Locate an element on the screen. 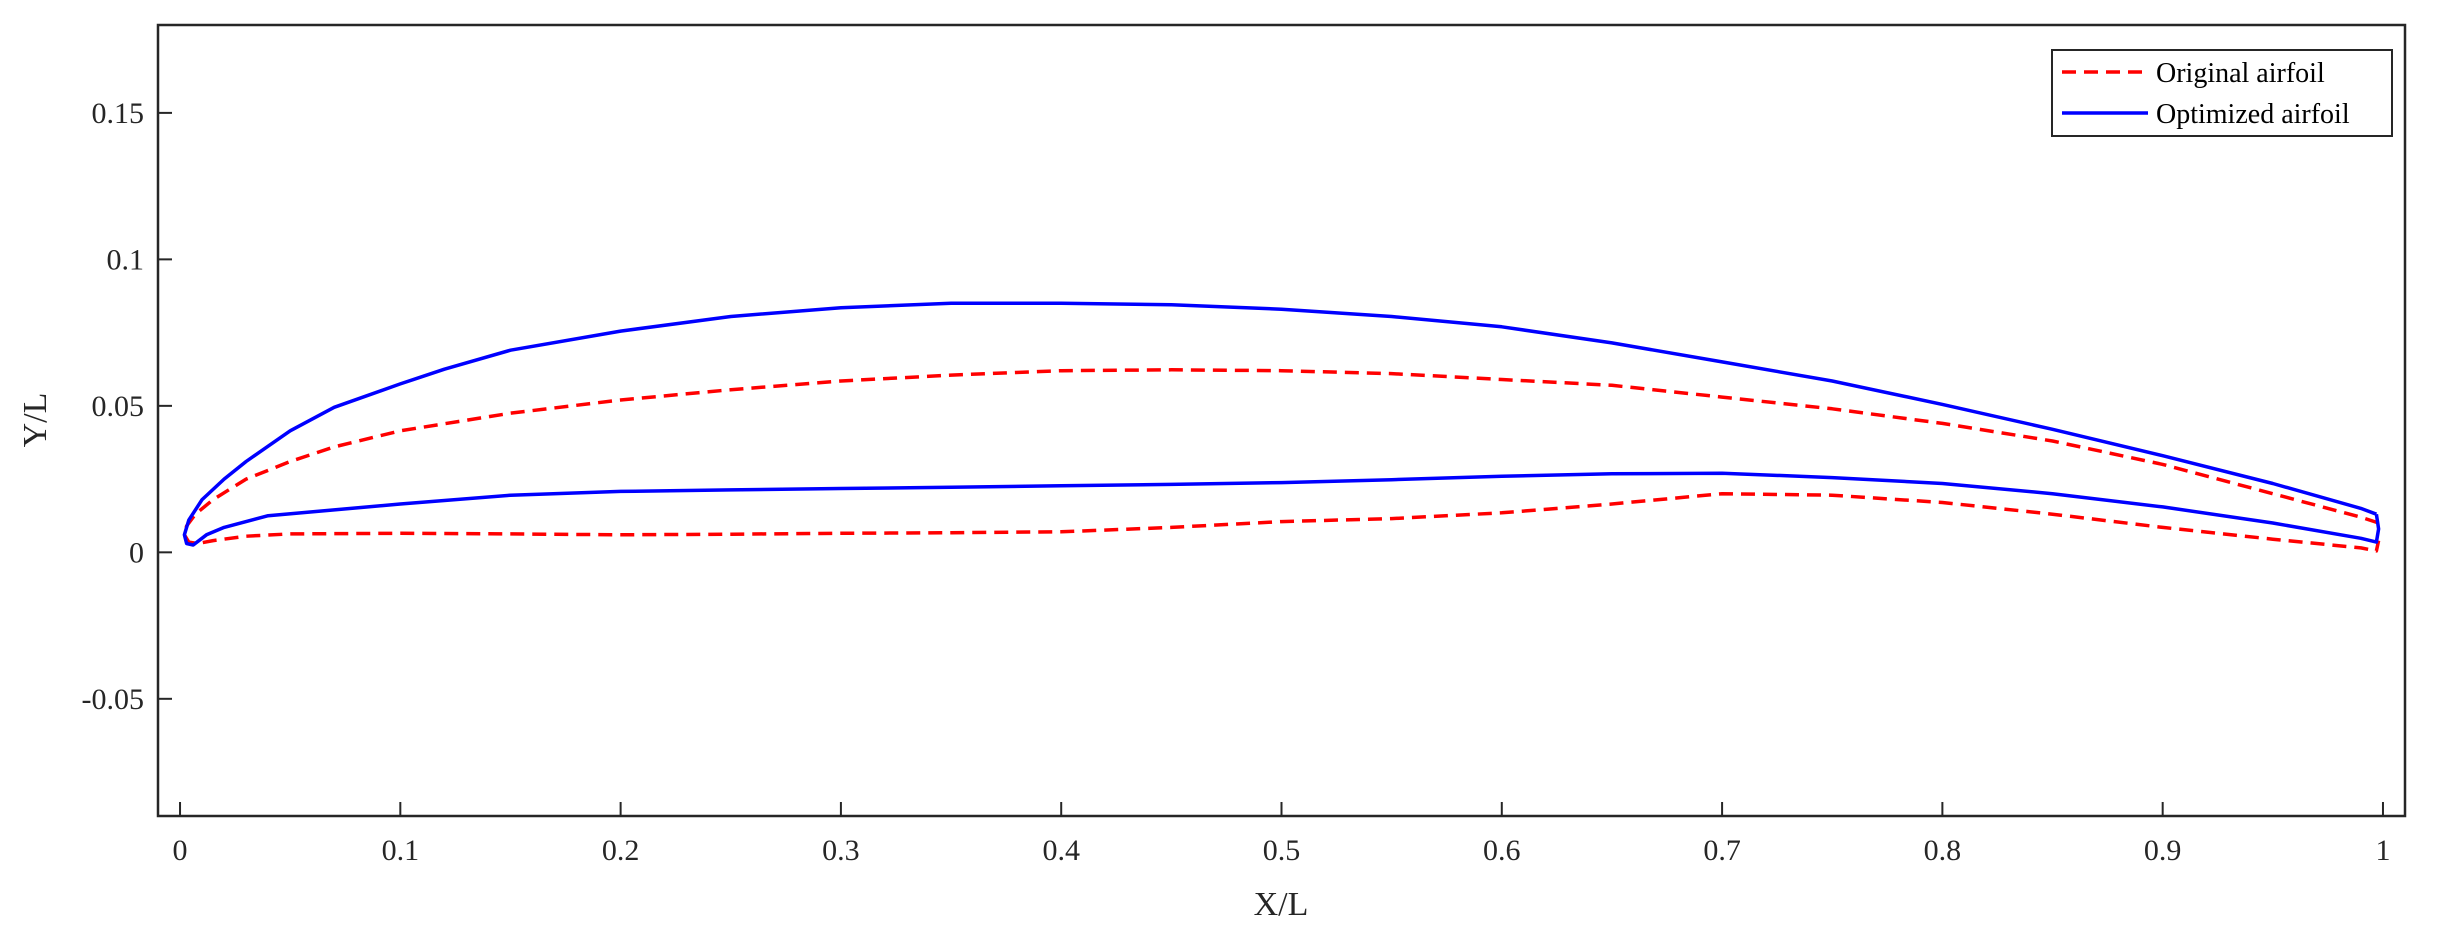 The height and width of the screenshot is (932, 2443). x-tick-label: 0.4 is located at coordinates (1061, 850).